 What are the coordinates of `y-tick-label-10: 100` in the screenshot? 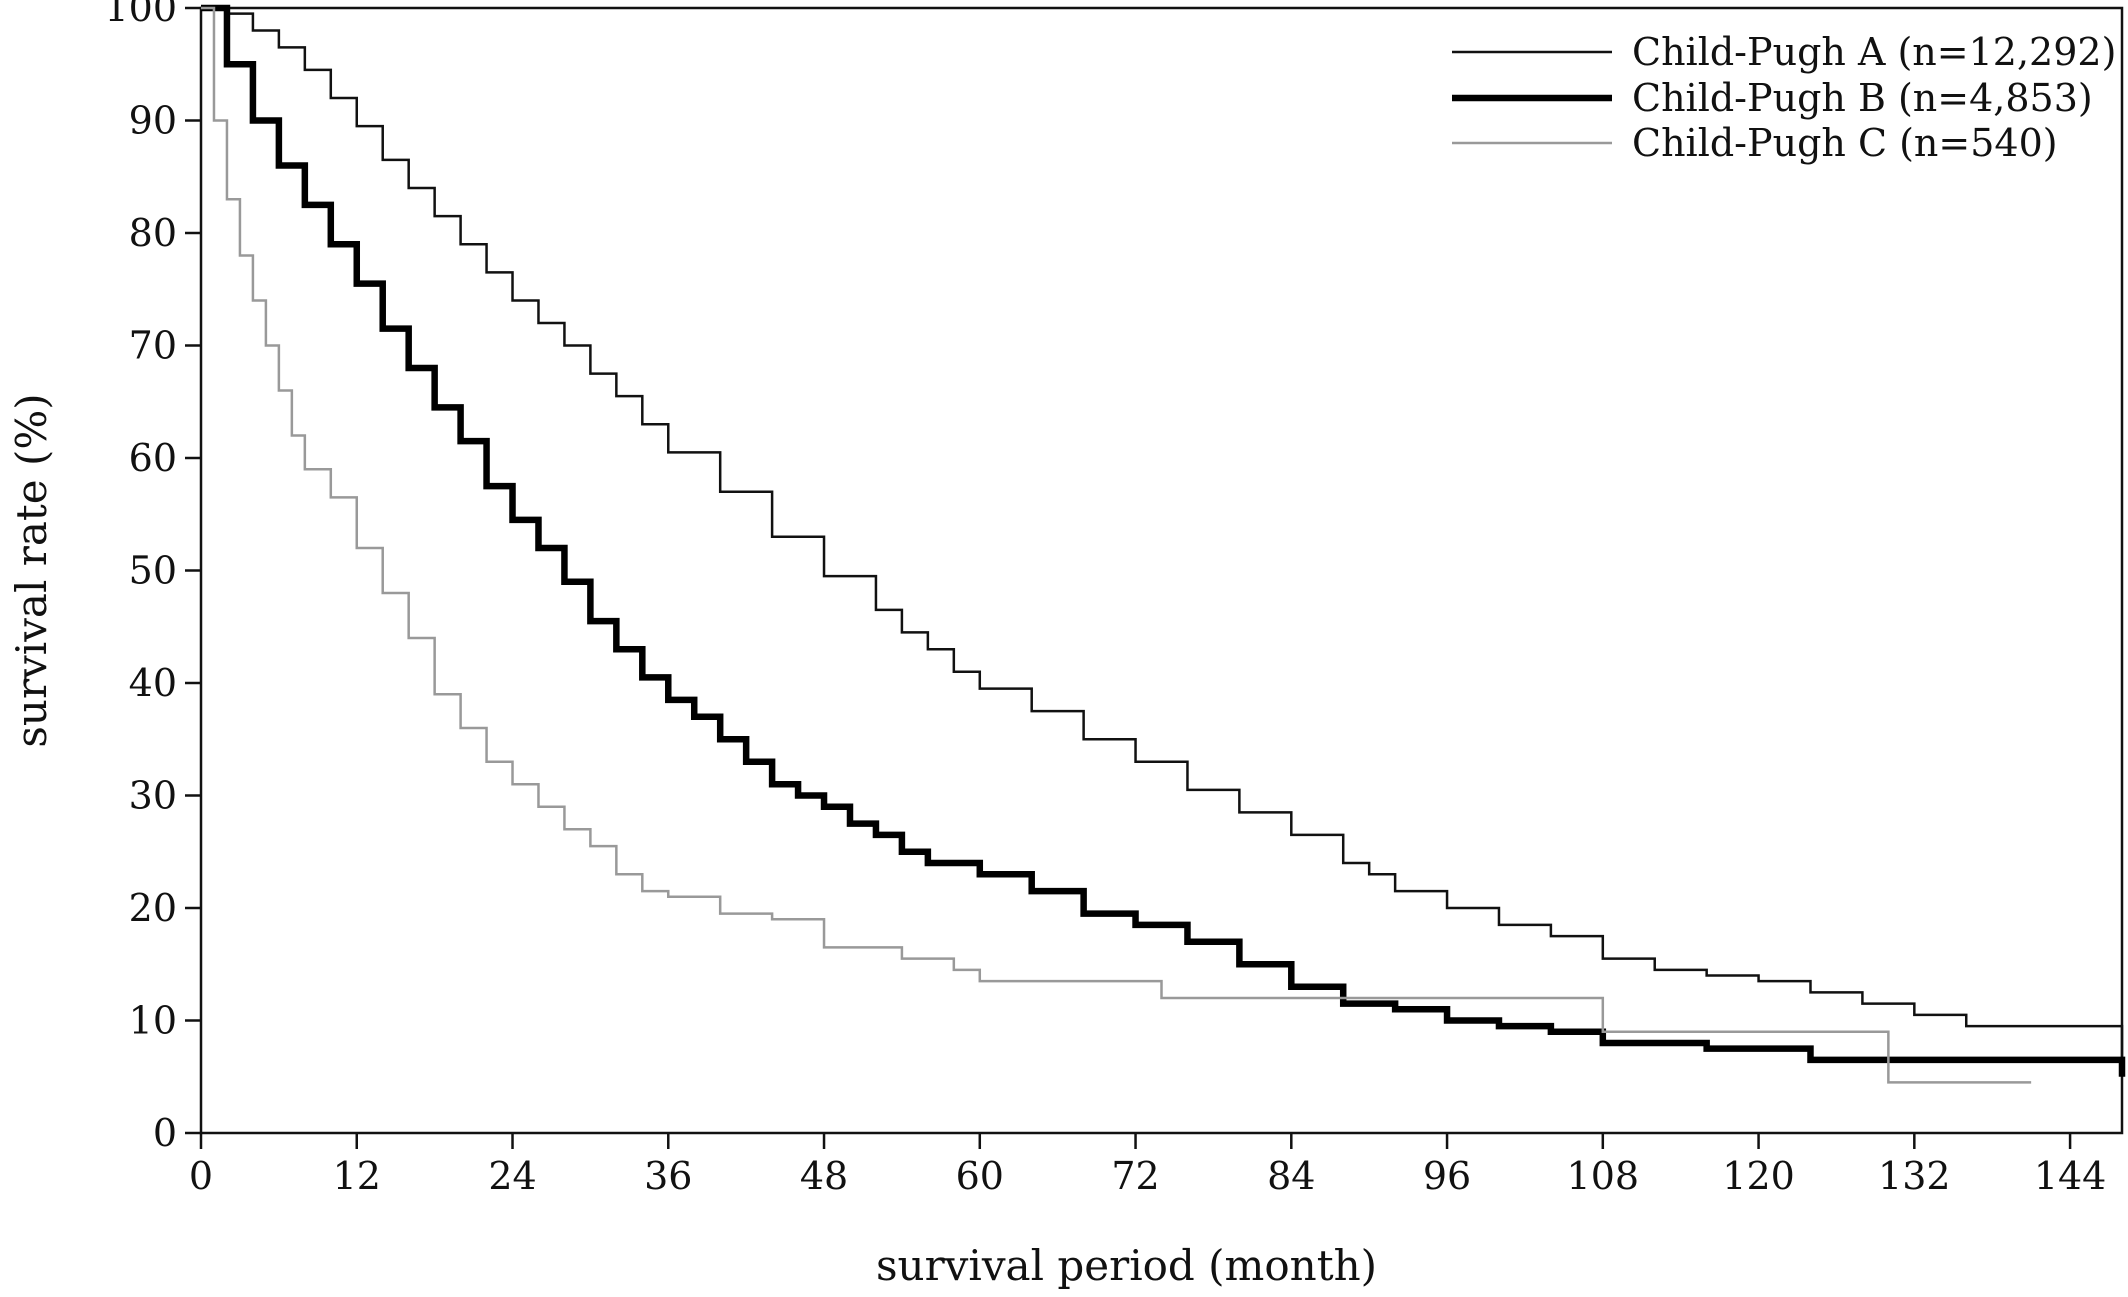 It's located at (140, 15).